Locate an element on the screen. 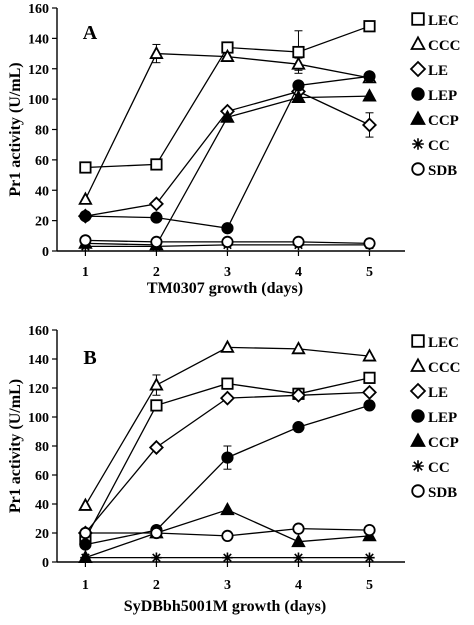 Image resolution: width=474 pixels, height=625 pixels. legend-item-le: LE is located at coordinates (428, 391).